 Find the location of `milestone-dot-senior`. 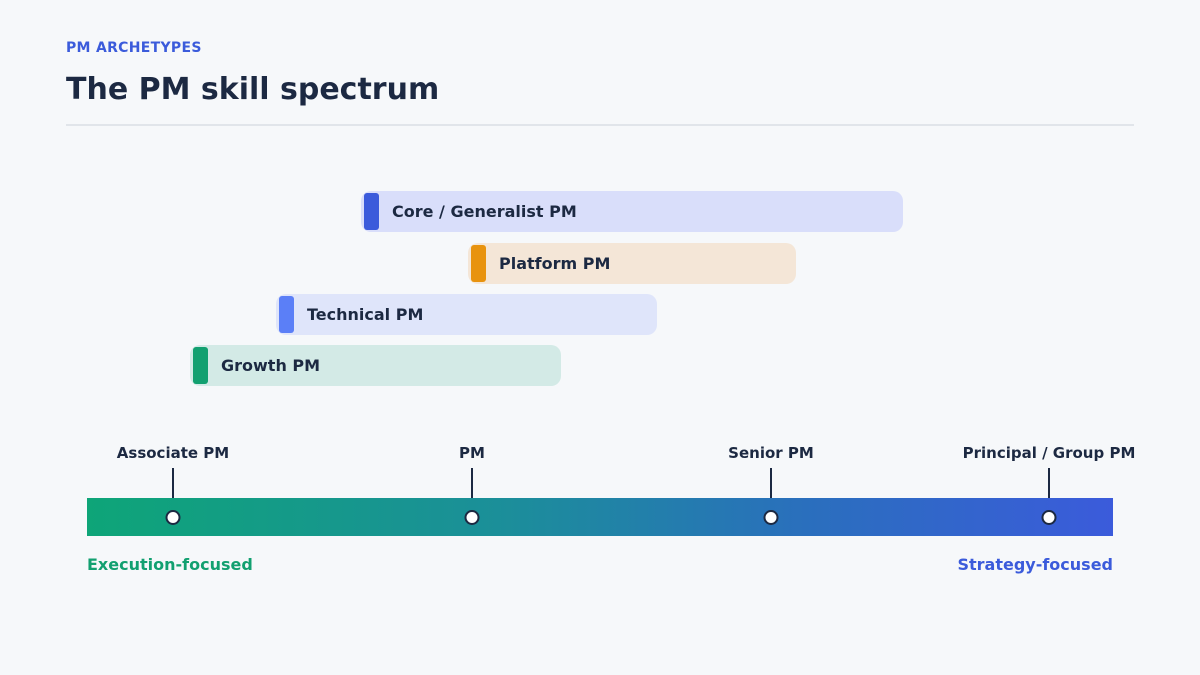

milestone-dot-senior is located at coordinates (771, 517).